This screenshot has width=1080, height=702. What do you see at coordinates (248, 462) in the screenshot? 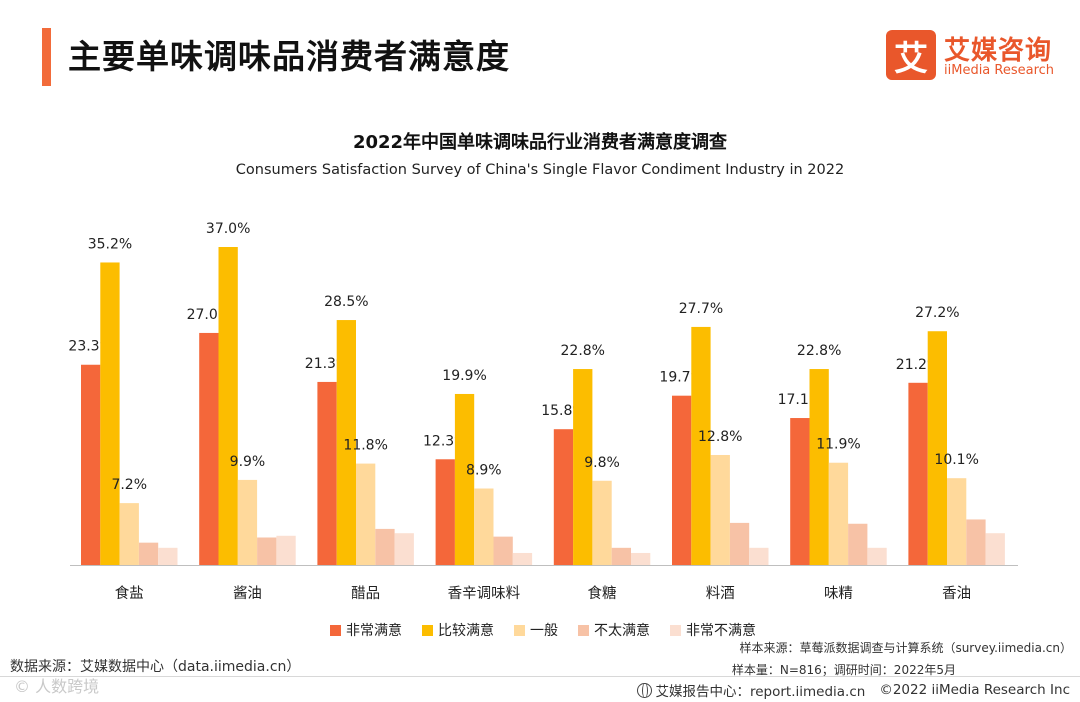
I see `data-label: 9.9%` at bounding box center [248, 462].